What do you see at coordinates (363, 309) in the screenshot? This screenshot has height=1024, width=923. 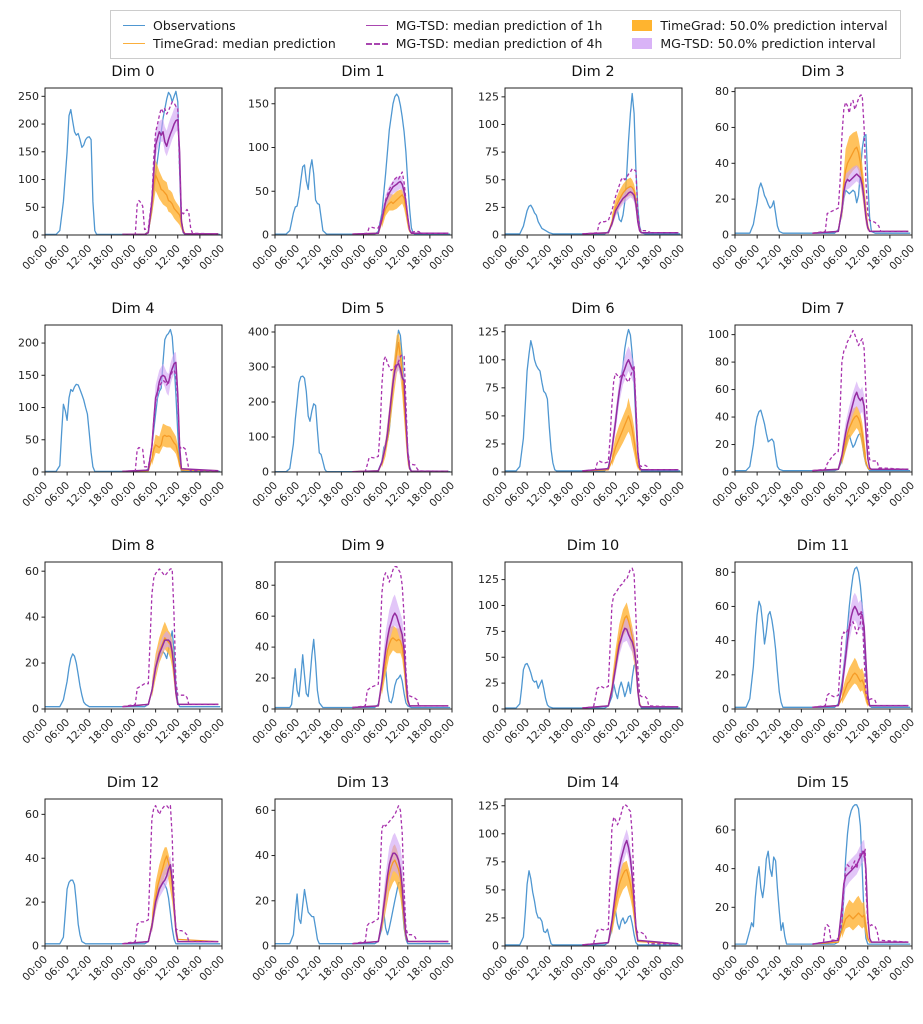 I see `subplot-title: Dim 5` at bounding box center [363, 309].